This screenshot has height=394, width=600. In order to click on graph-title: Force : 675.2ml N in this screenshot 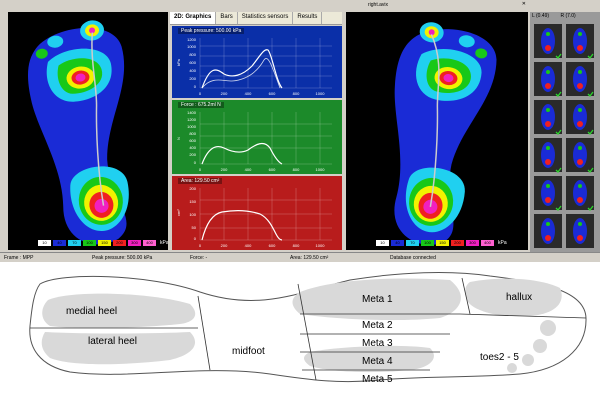, I will do `click(201, 105)`.